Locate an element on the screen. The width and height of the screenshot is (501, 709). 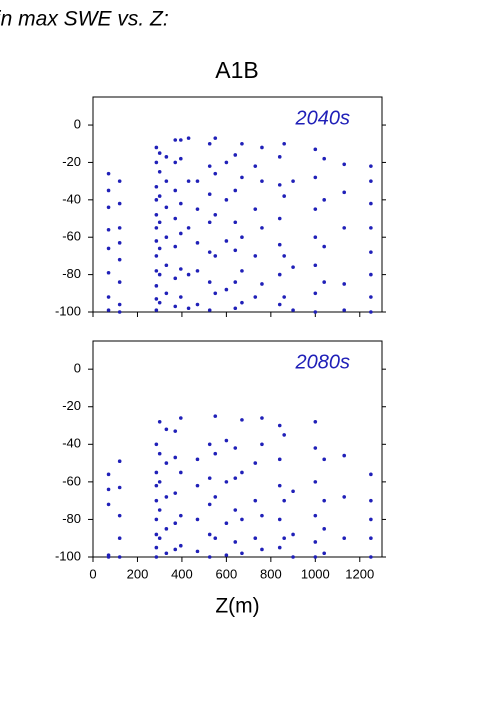
x-tick-label: 800 is located at coordinates (271, 573).